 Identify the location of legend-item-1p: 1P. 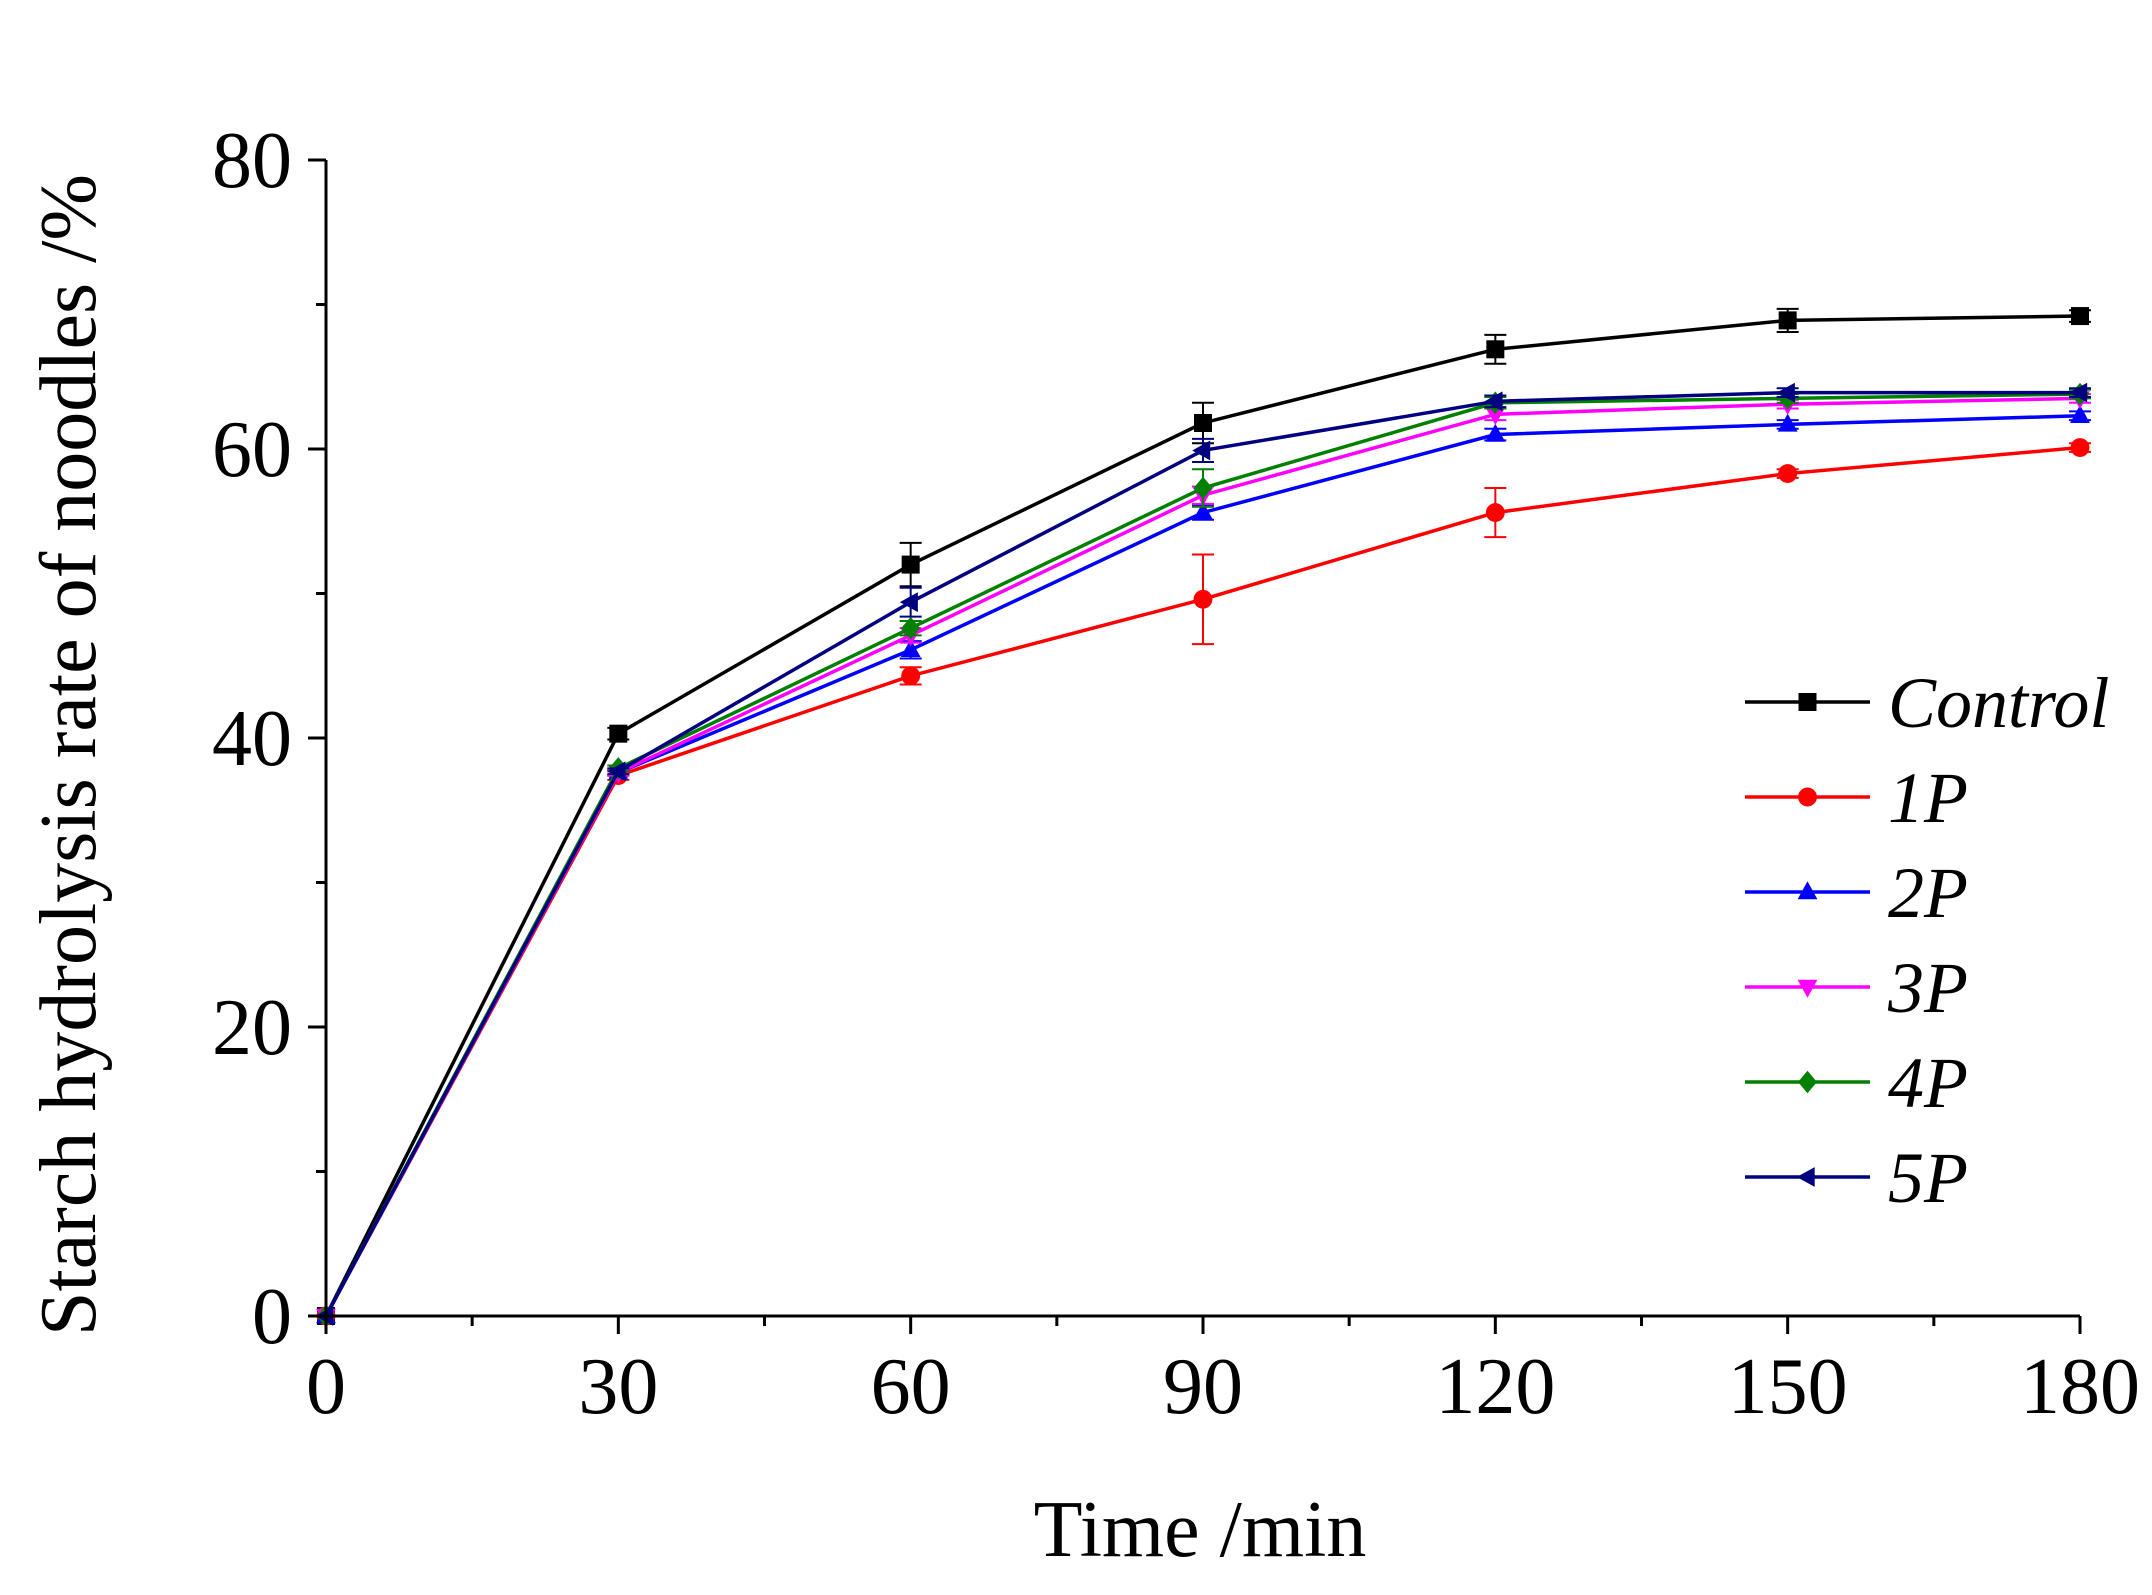
(1856, 798).